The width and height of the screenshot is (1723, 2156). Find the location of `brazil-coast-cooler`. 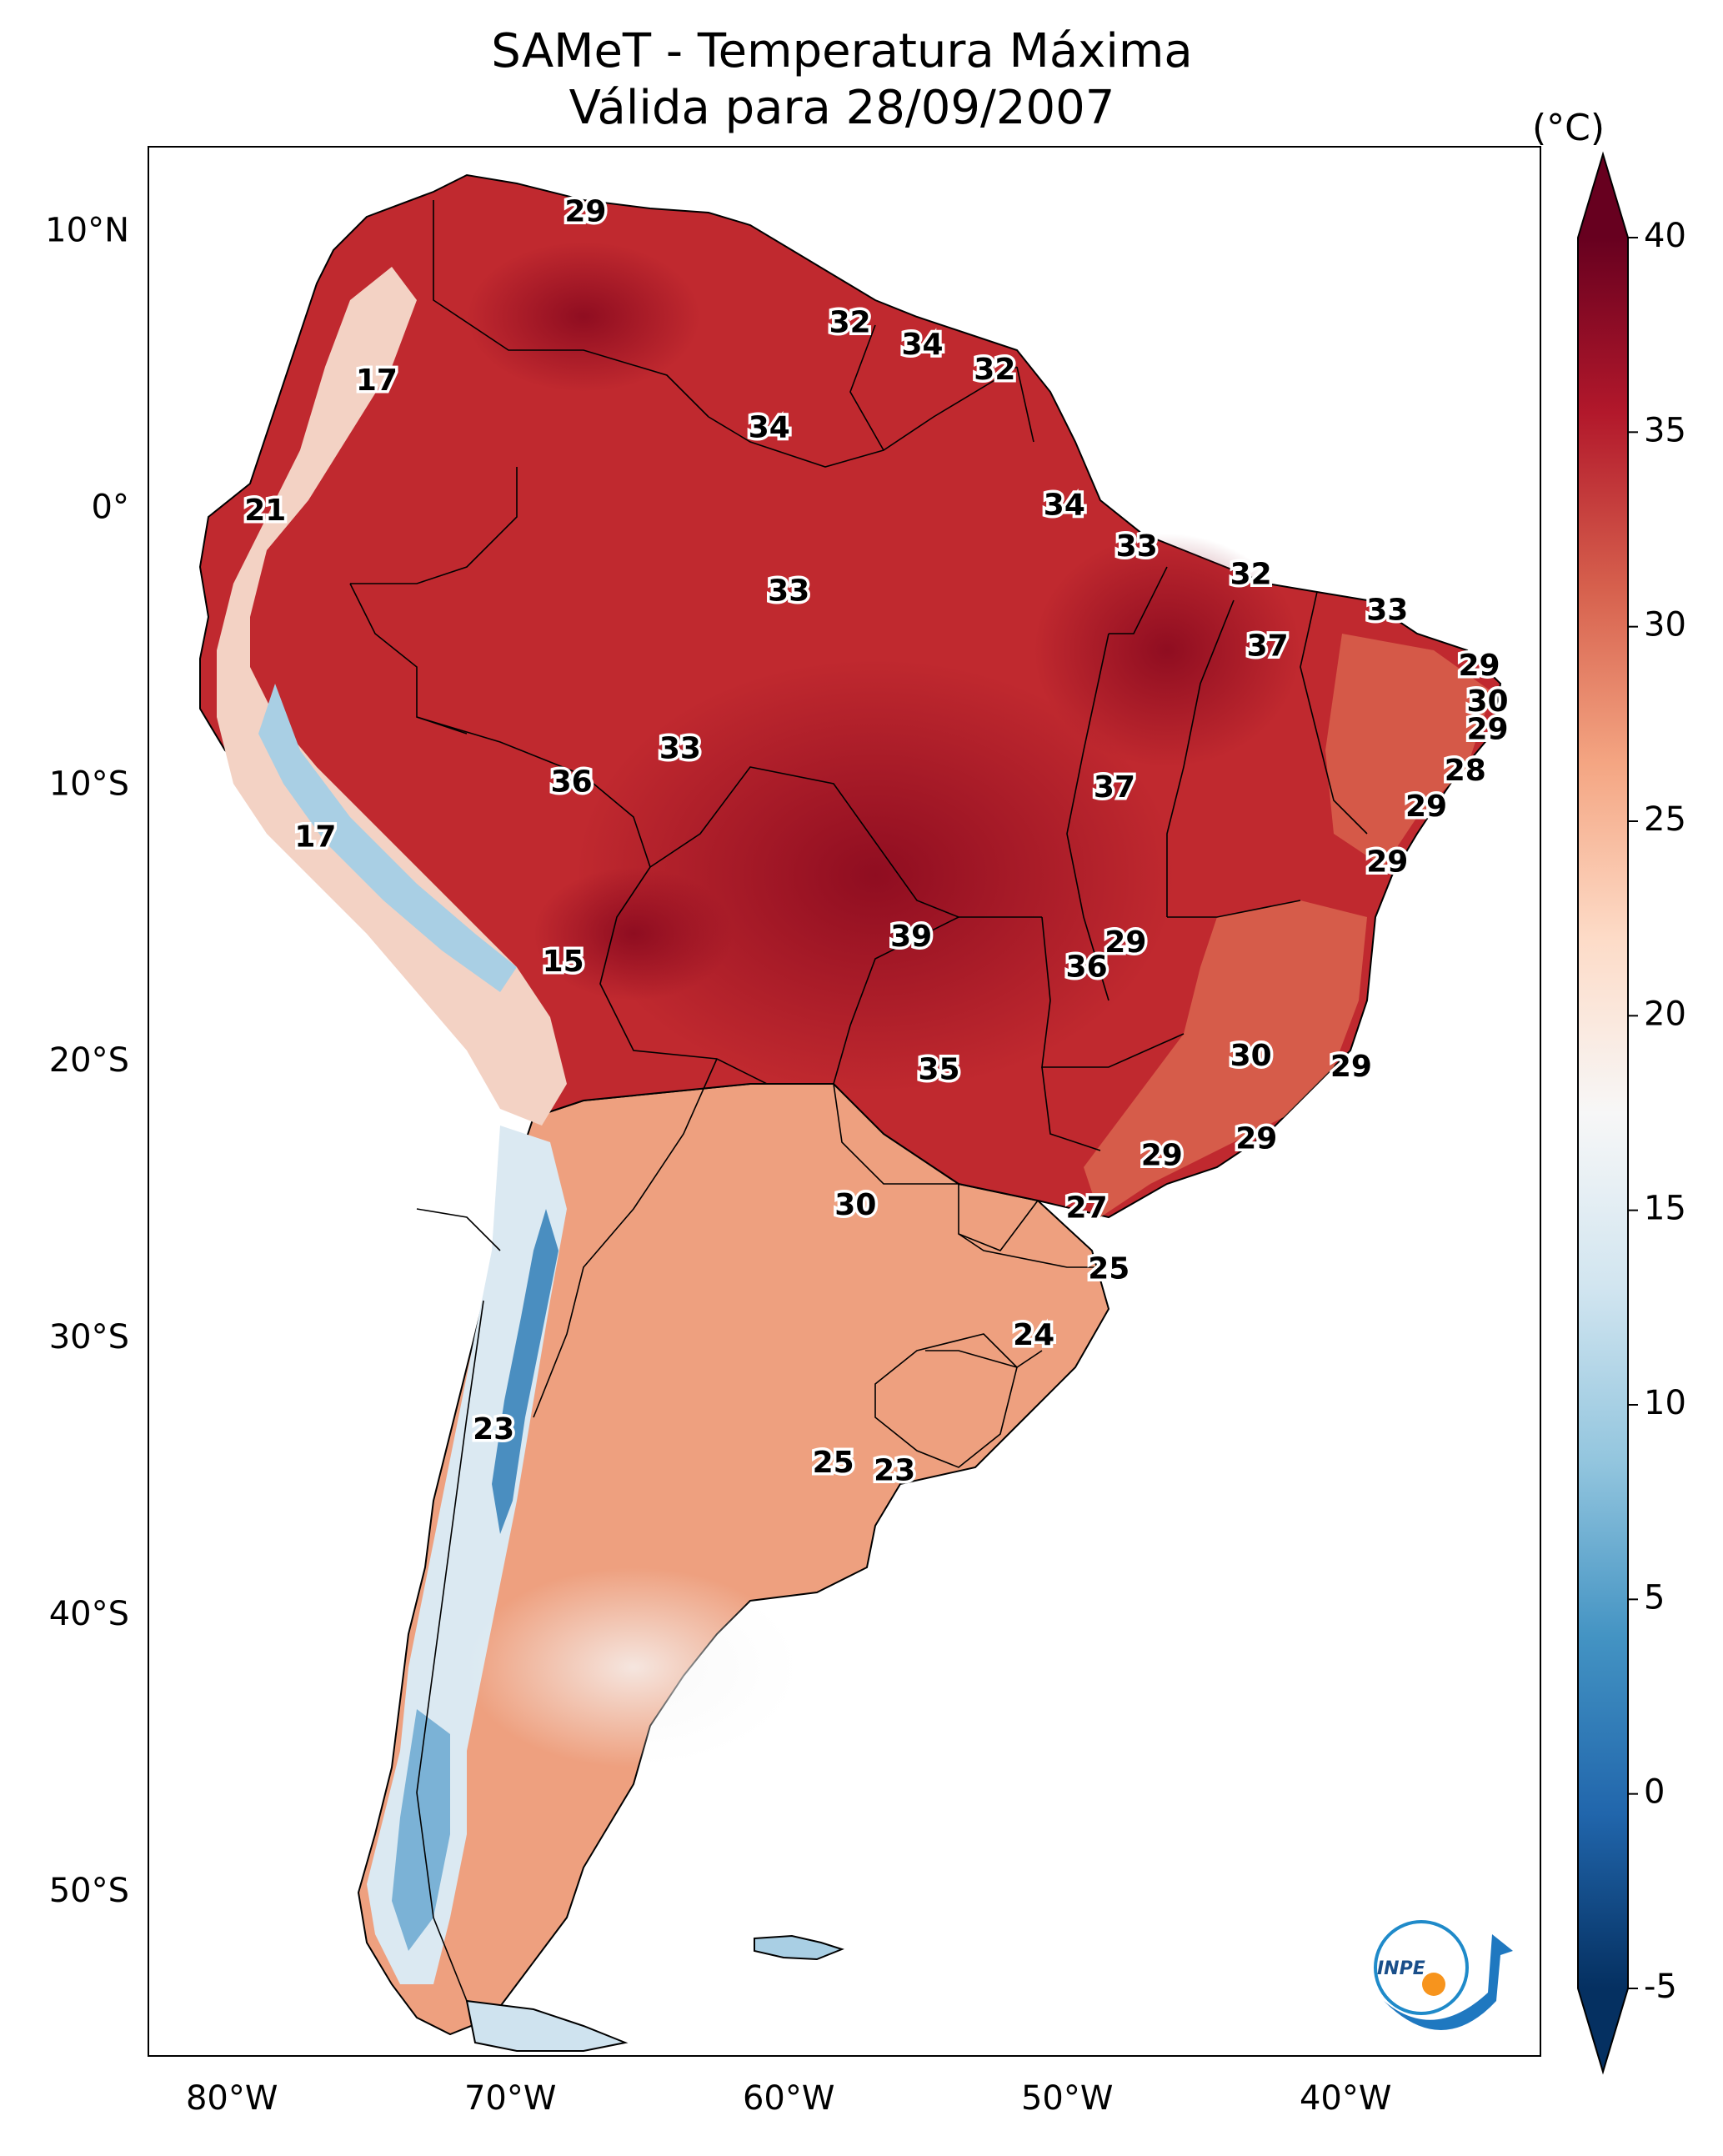

brazil-coast-cooler is located at coordinates (1225, 1058).